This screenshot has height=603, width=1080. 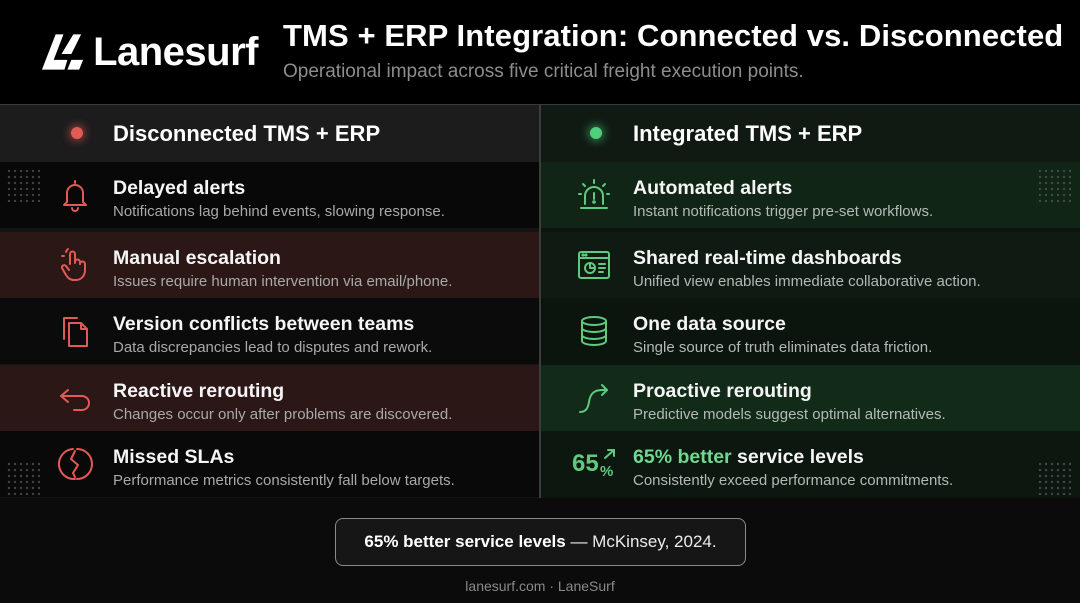 I want to click on item-title: Reactive rerouting, so click(x=199, y=391).